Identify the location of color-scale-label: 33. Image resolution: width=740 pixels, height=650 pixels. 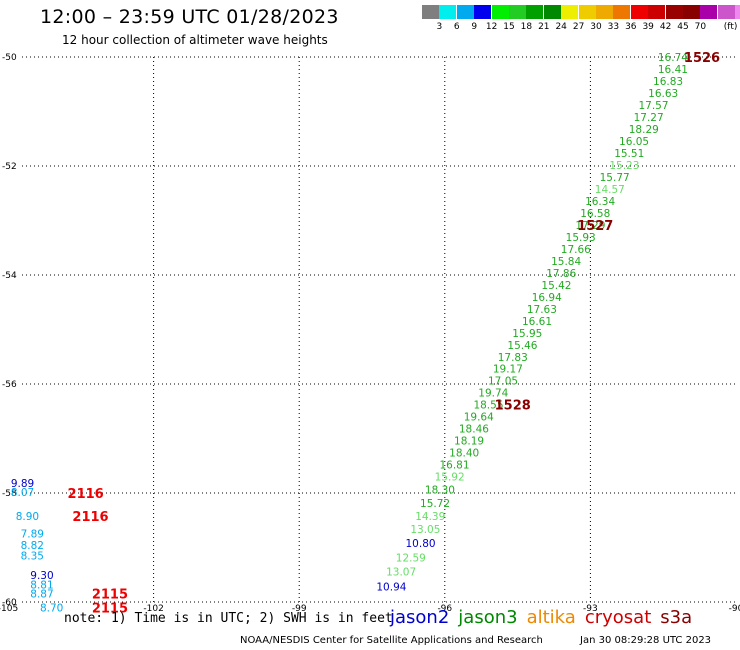
(613, 27).